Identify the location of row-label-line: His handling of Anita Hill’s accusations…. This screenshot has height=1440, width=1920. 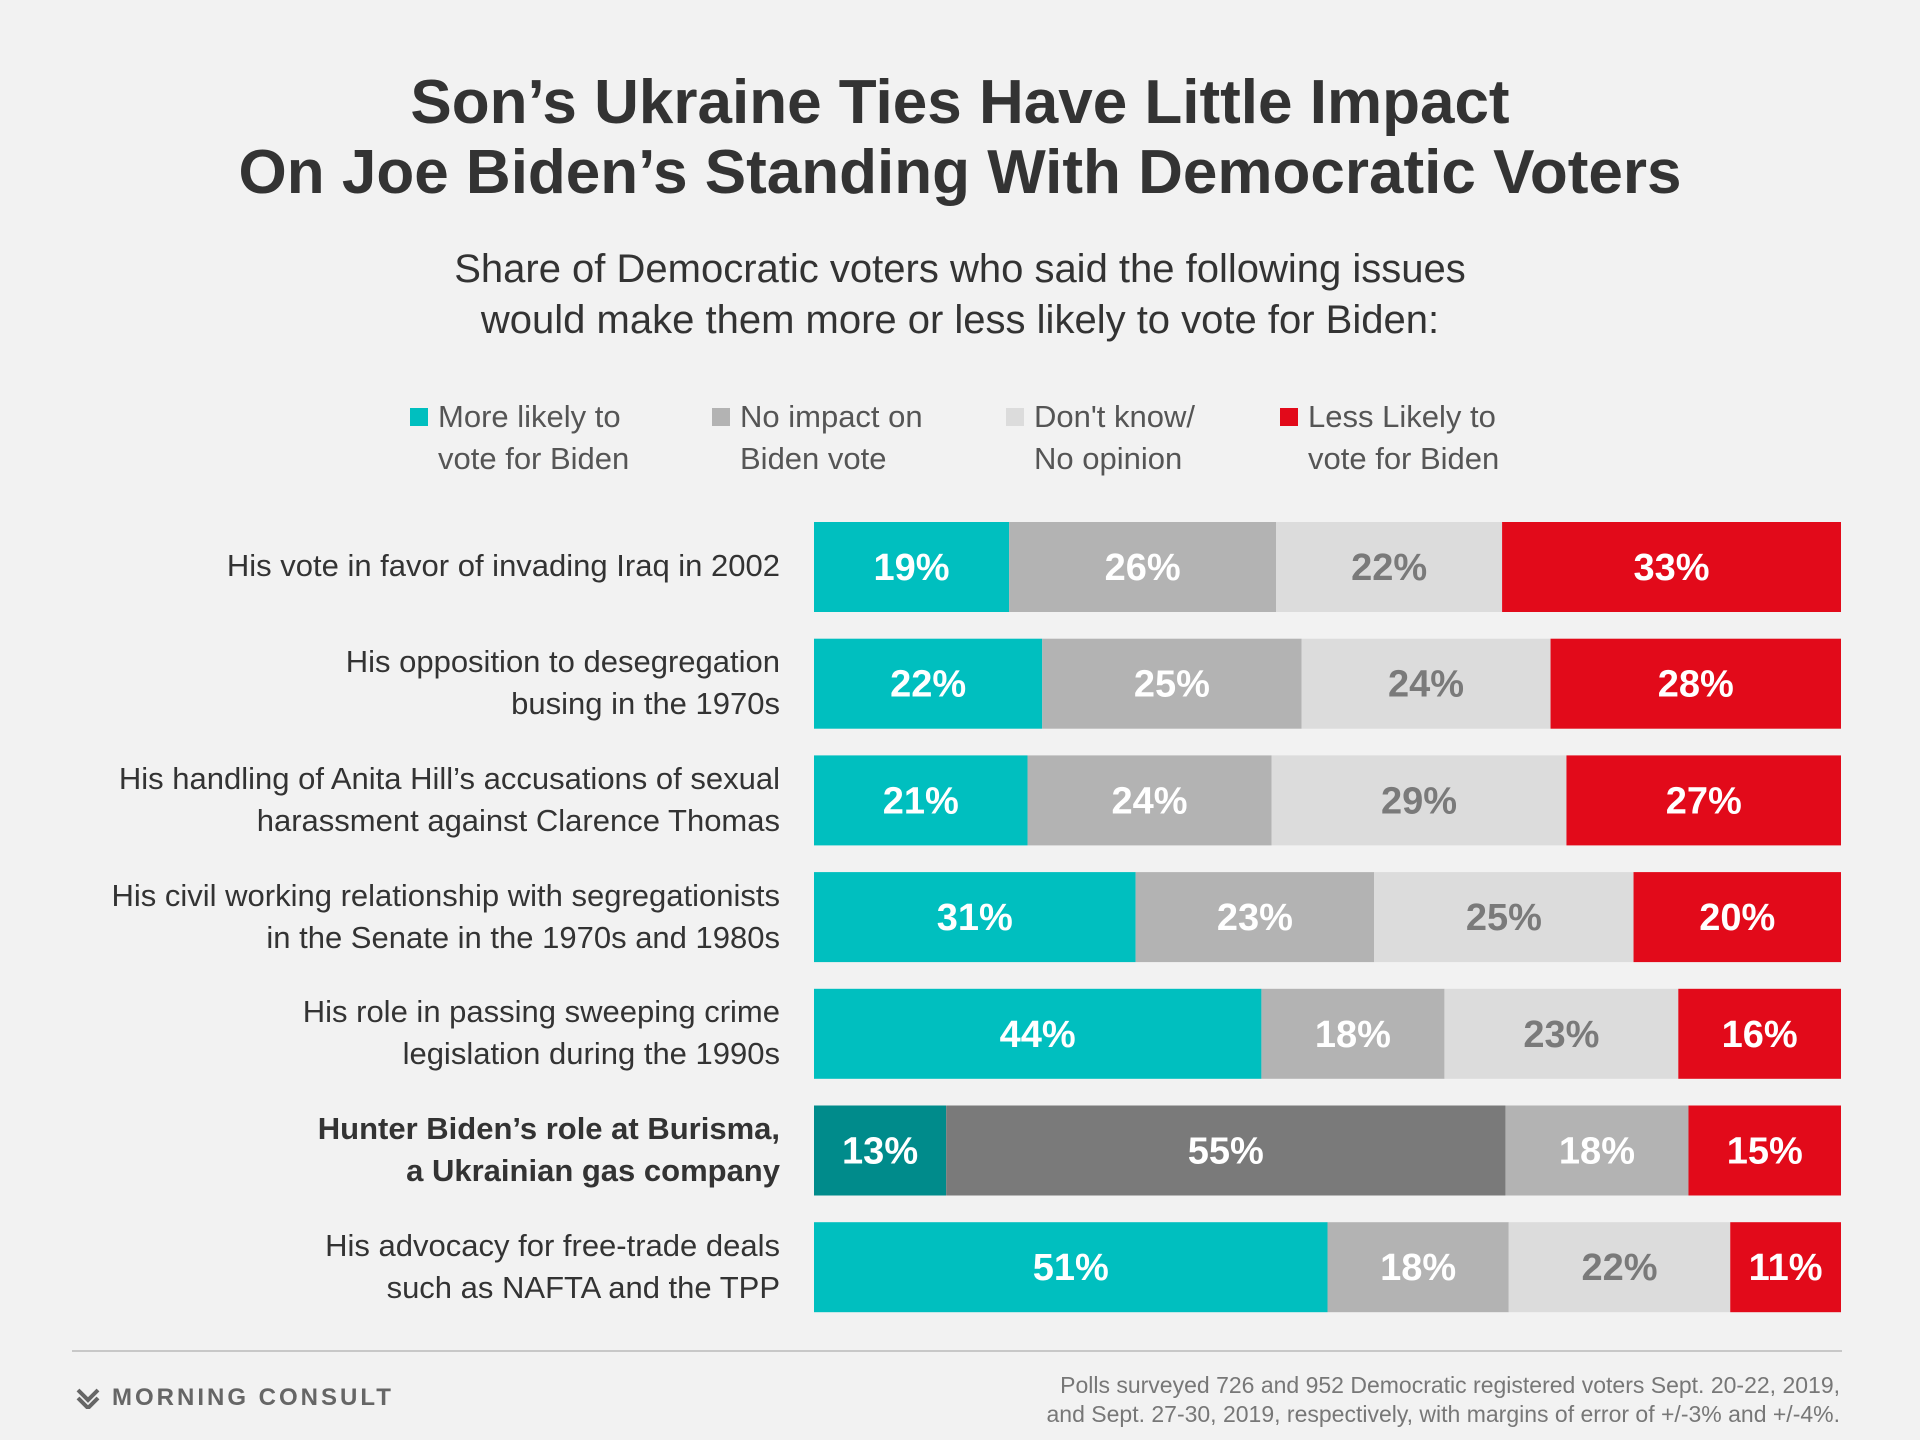
(449, 778).